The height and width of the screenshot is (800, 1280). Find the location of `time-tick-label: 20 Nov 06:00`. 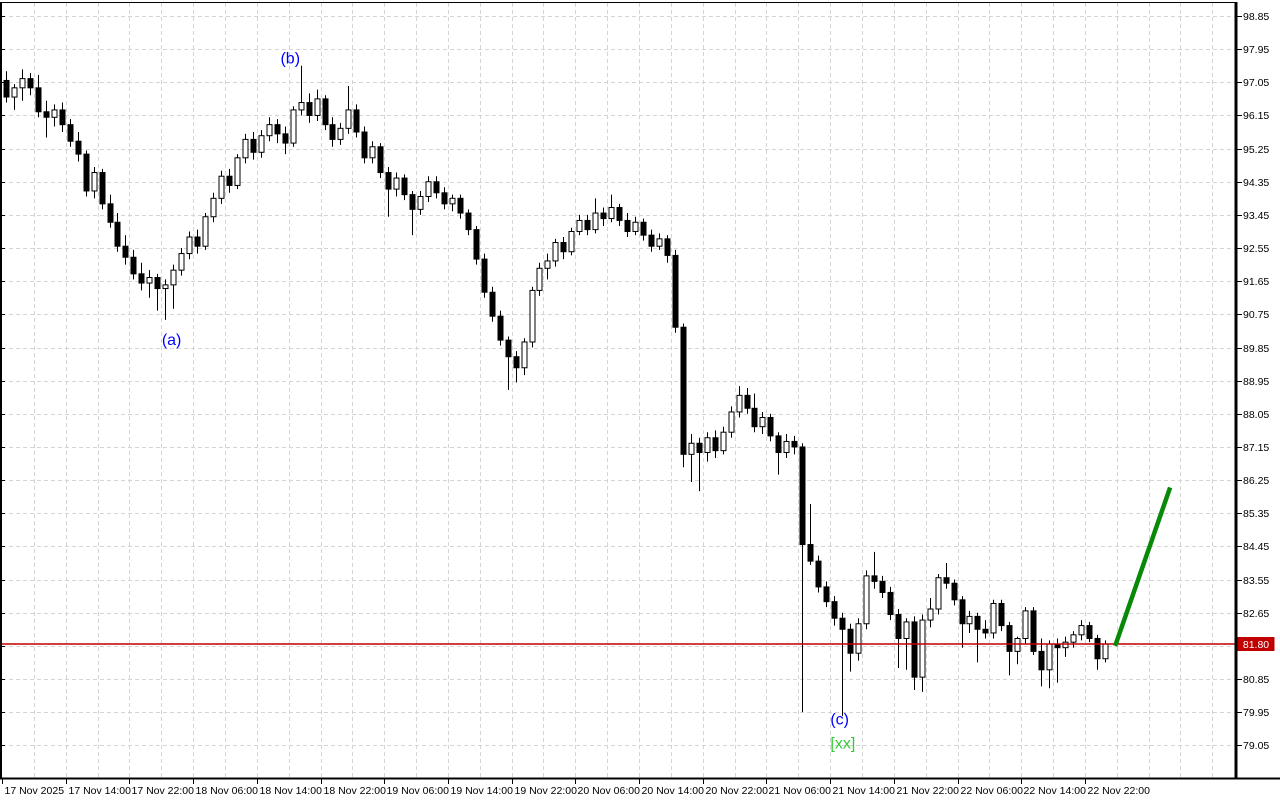

time-tick-label: 20 Nov 06:00 is located at coordinates (609, 791).